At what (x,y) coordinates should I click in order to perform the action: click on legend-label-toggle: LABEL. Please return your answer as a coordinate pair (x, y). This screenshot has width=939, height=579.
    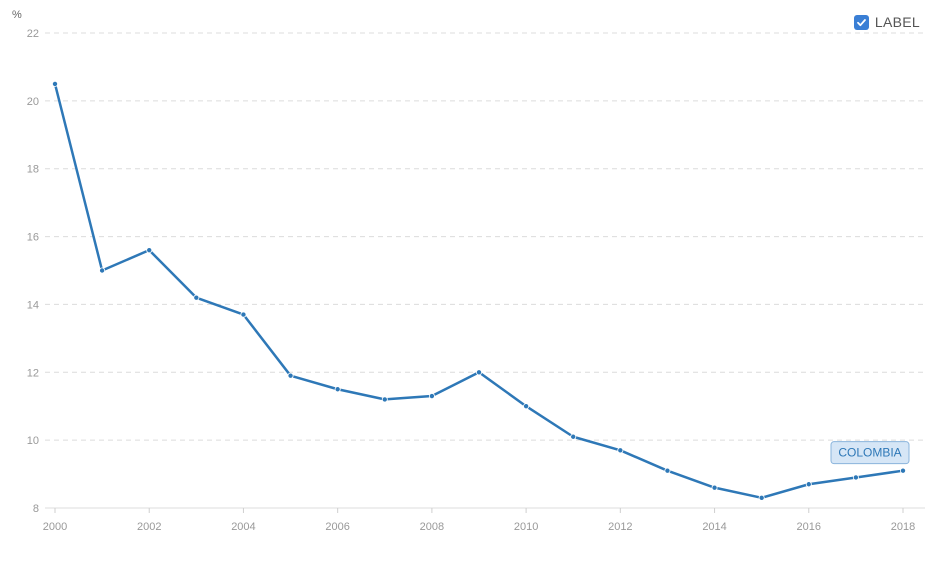
    Looking at the image, I should click on (886, 22).